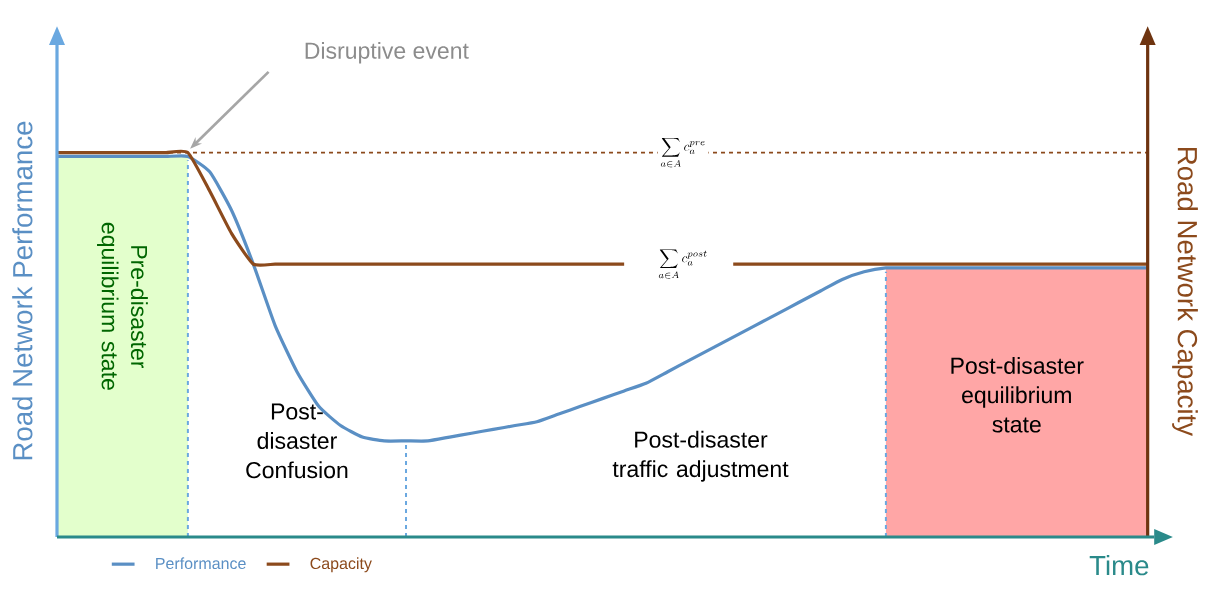 The height and width of the screenshot is (608, 1208). Describe the element at coordinates (1185, 292) in the screenshot. I see `y2-axis-title: Road Network Capacity` at that location.